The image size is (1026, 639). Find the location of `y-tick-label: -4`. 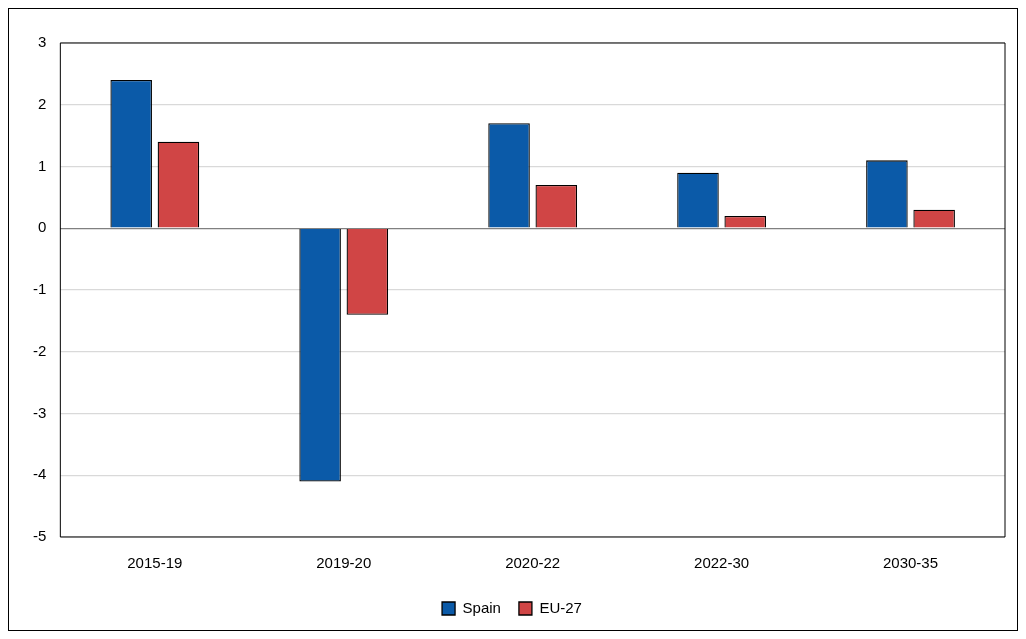

y-tick-label: -4 is located at coordinates (39, 474).